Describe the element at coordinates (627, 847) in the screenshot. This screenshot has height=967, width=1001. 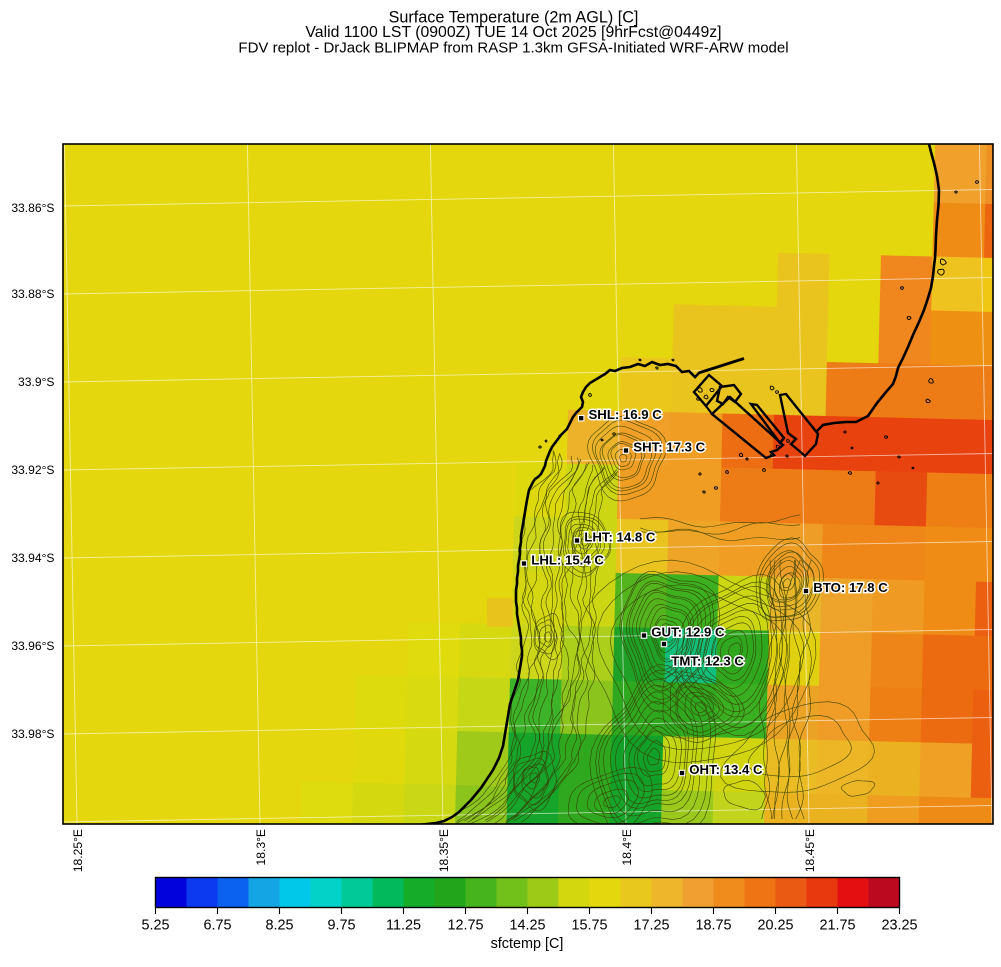
I see `svg-text: 18.4°E` at that location.